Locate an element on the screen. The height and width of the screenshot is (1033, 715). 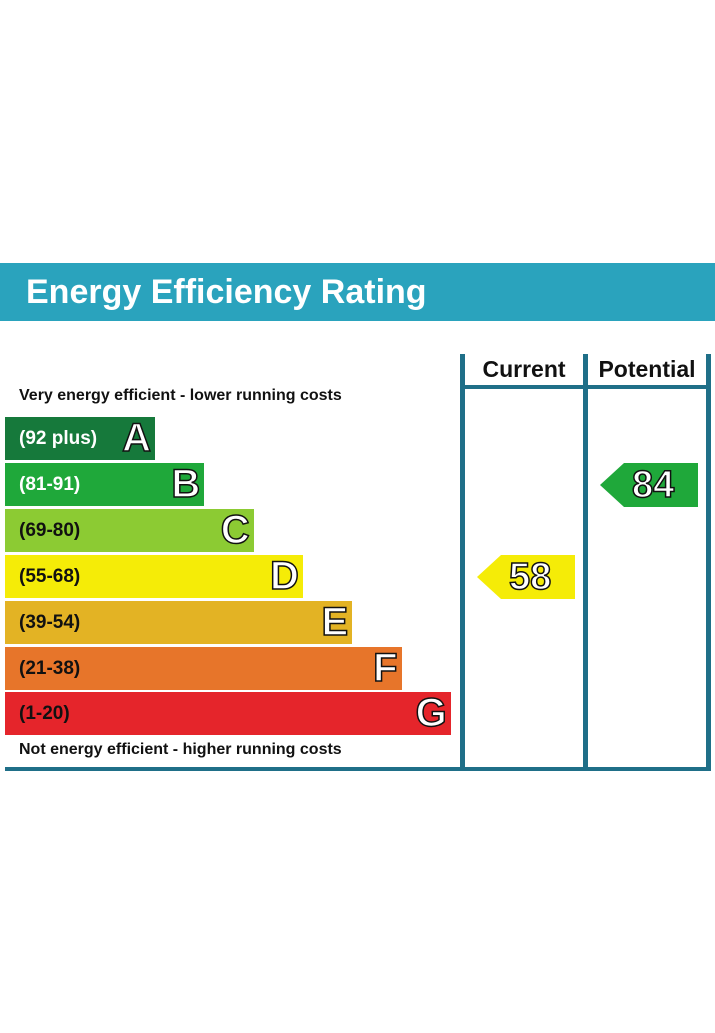
band-c: (69-80) C is located at coordinates (129, 530).